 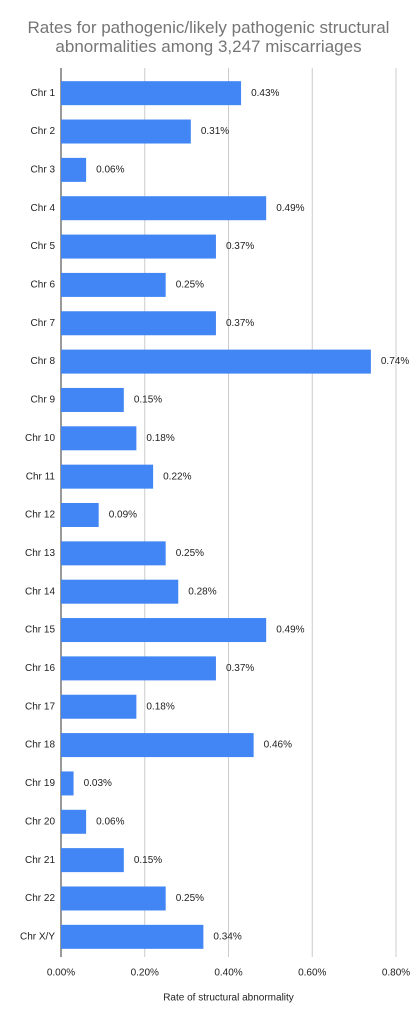 I want to click on value-label: 0.31%, so click(x=215, y=131).